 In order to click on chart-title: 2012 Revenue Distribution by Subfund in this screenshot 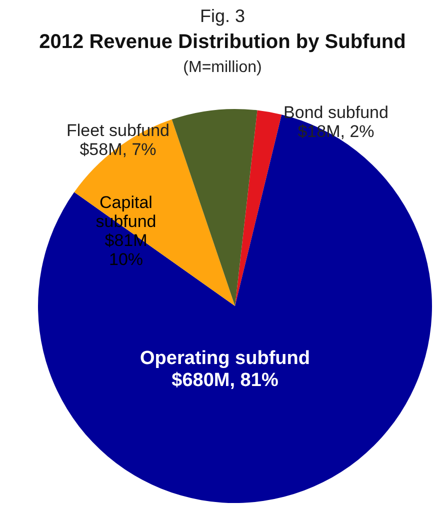, I will do `click(222, 42)`.